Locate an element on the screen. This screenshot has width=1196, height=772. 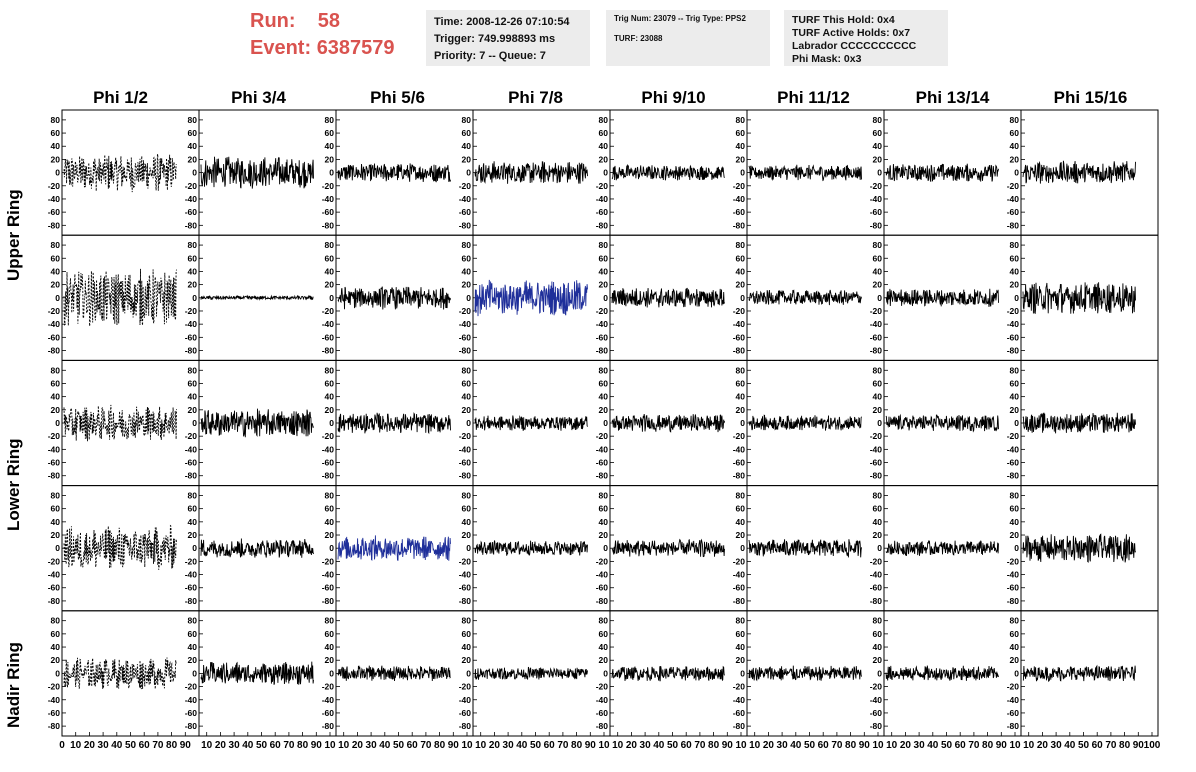
x-tick-label: 90 is located at coordinates (865, 745).